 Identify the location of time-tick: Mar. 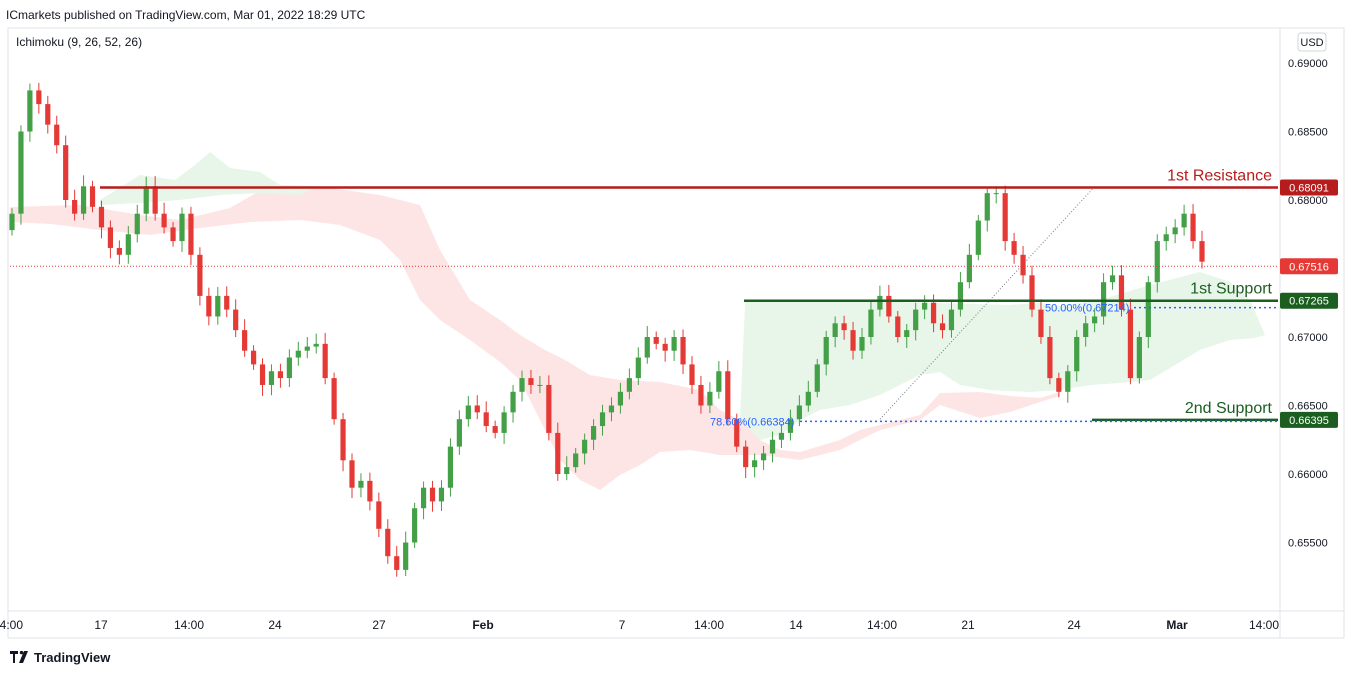
(1177, 625).